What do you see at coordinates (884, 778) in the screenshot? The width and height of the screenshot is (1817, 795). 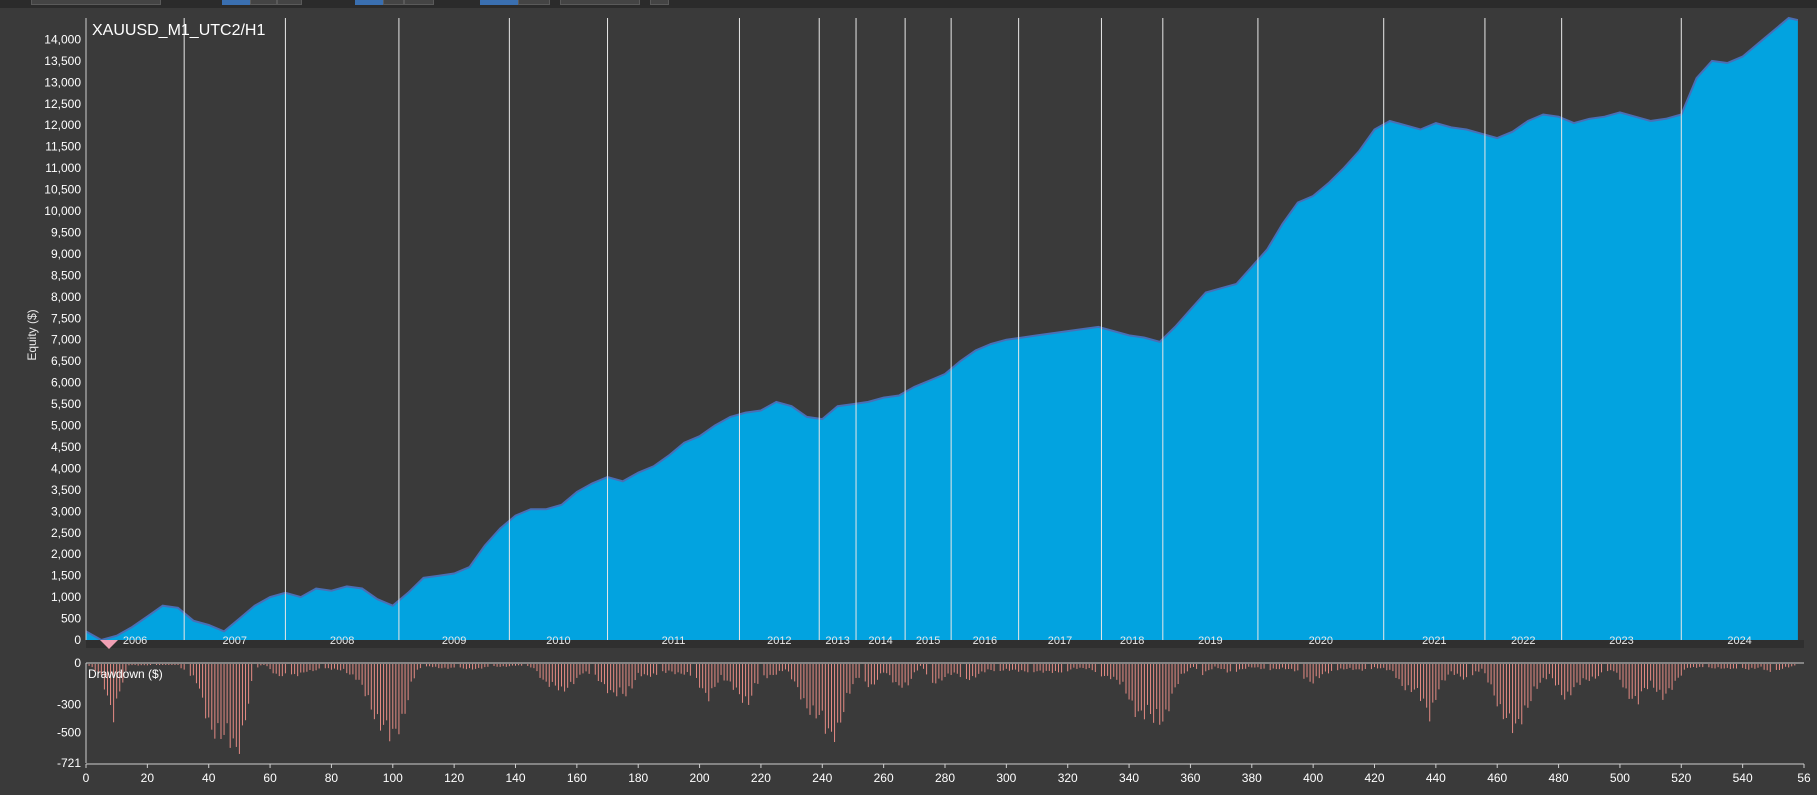 I see `x-tick-label: 260` at bounding box center [884, 778].